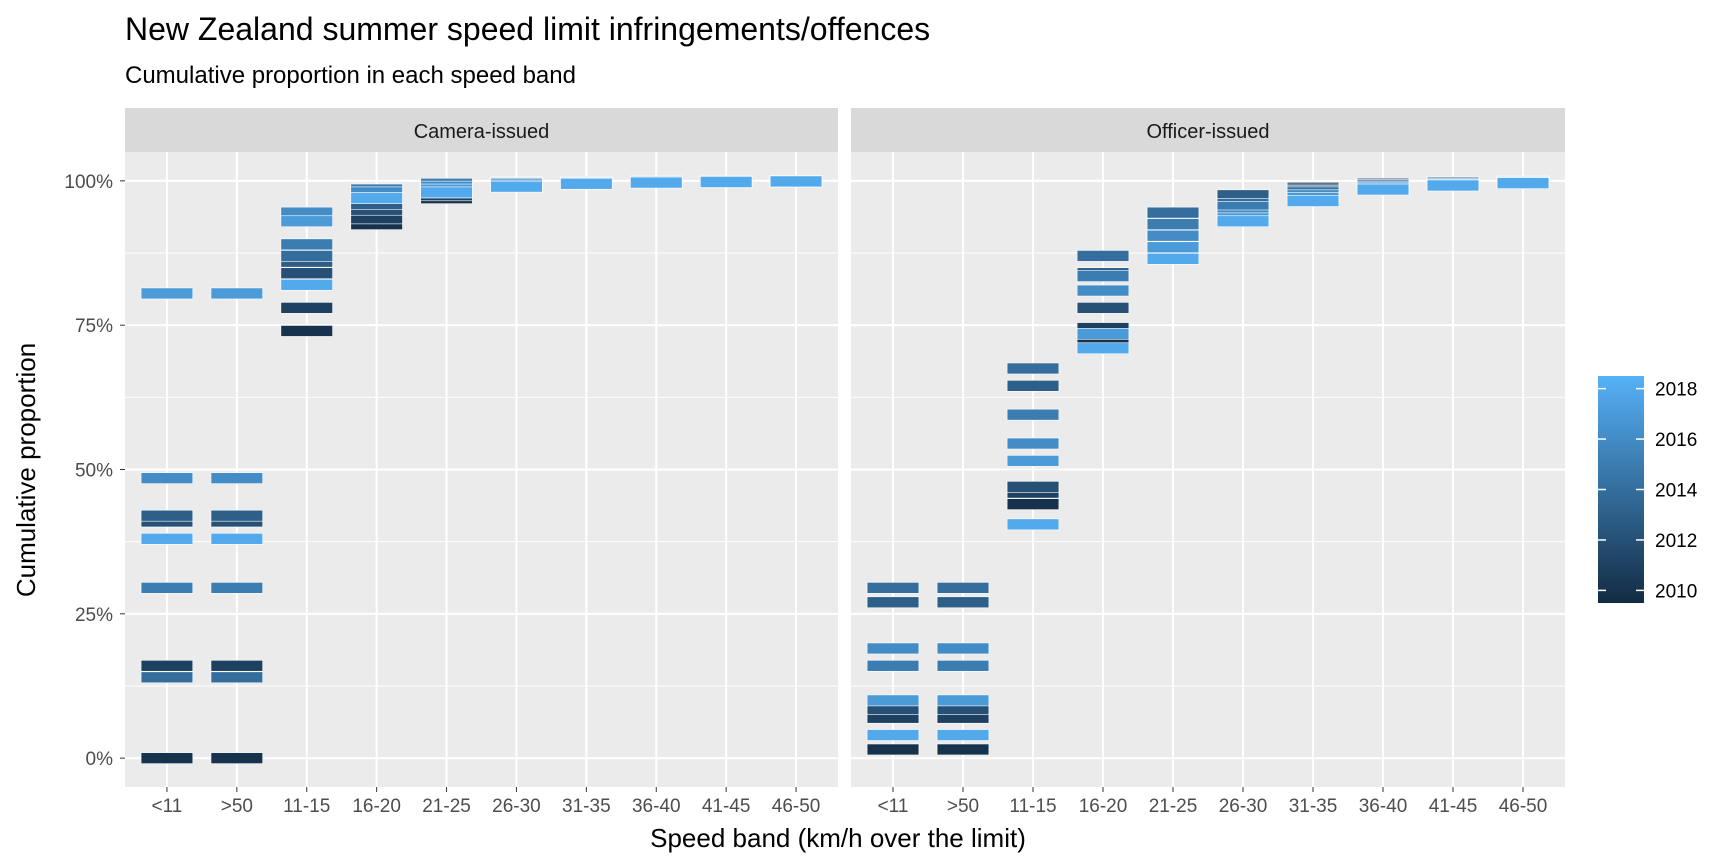 The width and height of the screenshot is (1728, 865). What do you see at coordinates (1648, 489) in the screenshot?
I see `legend: 2010 2012 2014 2016 2018` at bounding box center [1648, 489].